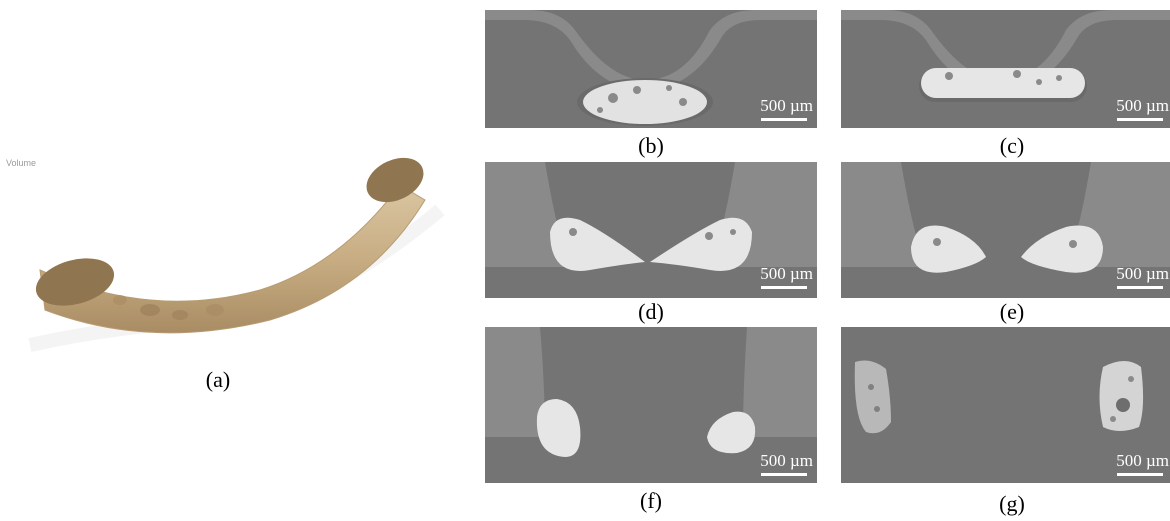 This screenshot has width=1170, height=521. I want to click on caption-e: (e), so click(1012, 311).